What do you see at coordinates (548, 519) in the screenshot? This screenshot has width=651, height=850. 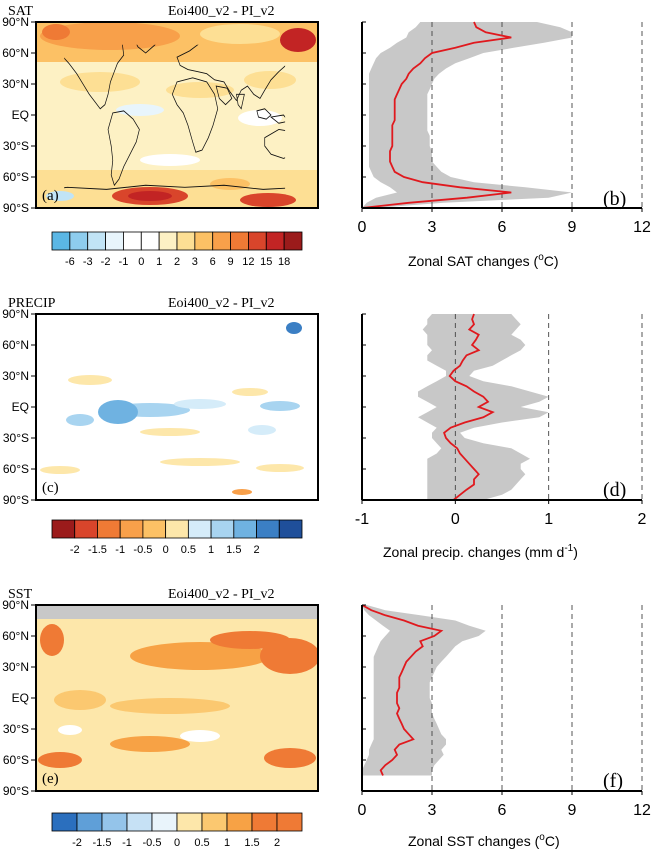 I see `x-tick-label: 1` at bounding box center [548, 519].